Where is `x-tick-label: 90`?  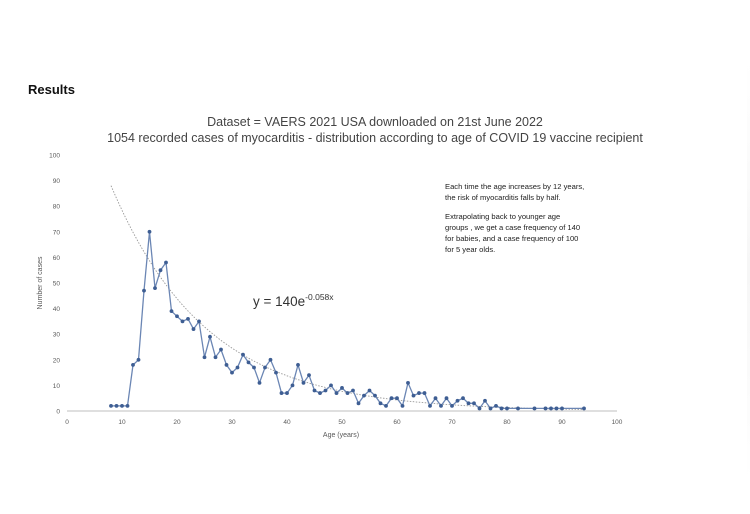
x-tick-label: 90 is located at coordinates (562, 422).